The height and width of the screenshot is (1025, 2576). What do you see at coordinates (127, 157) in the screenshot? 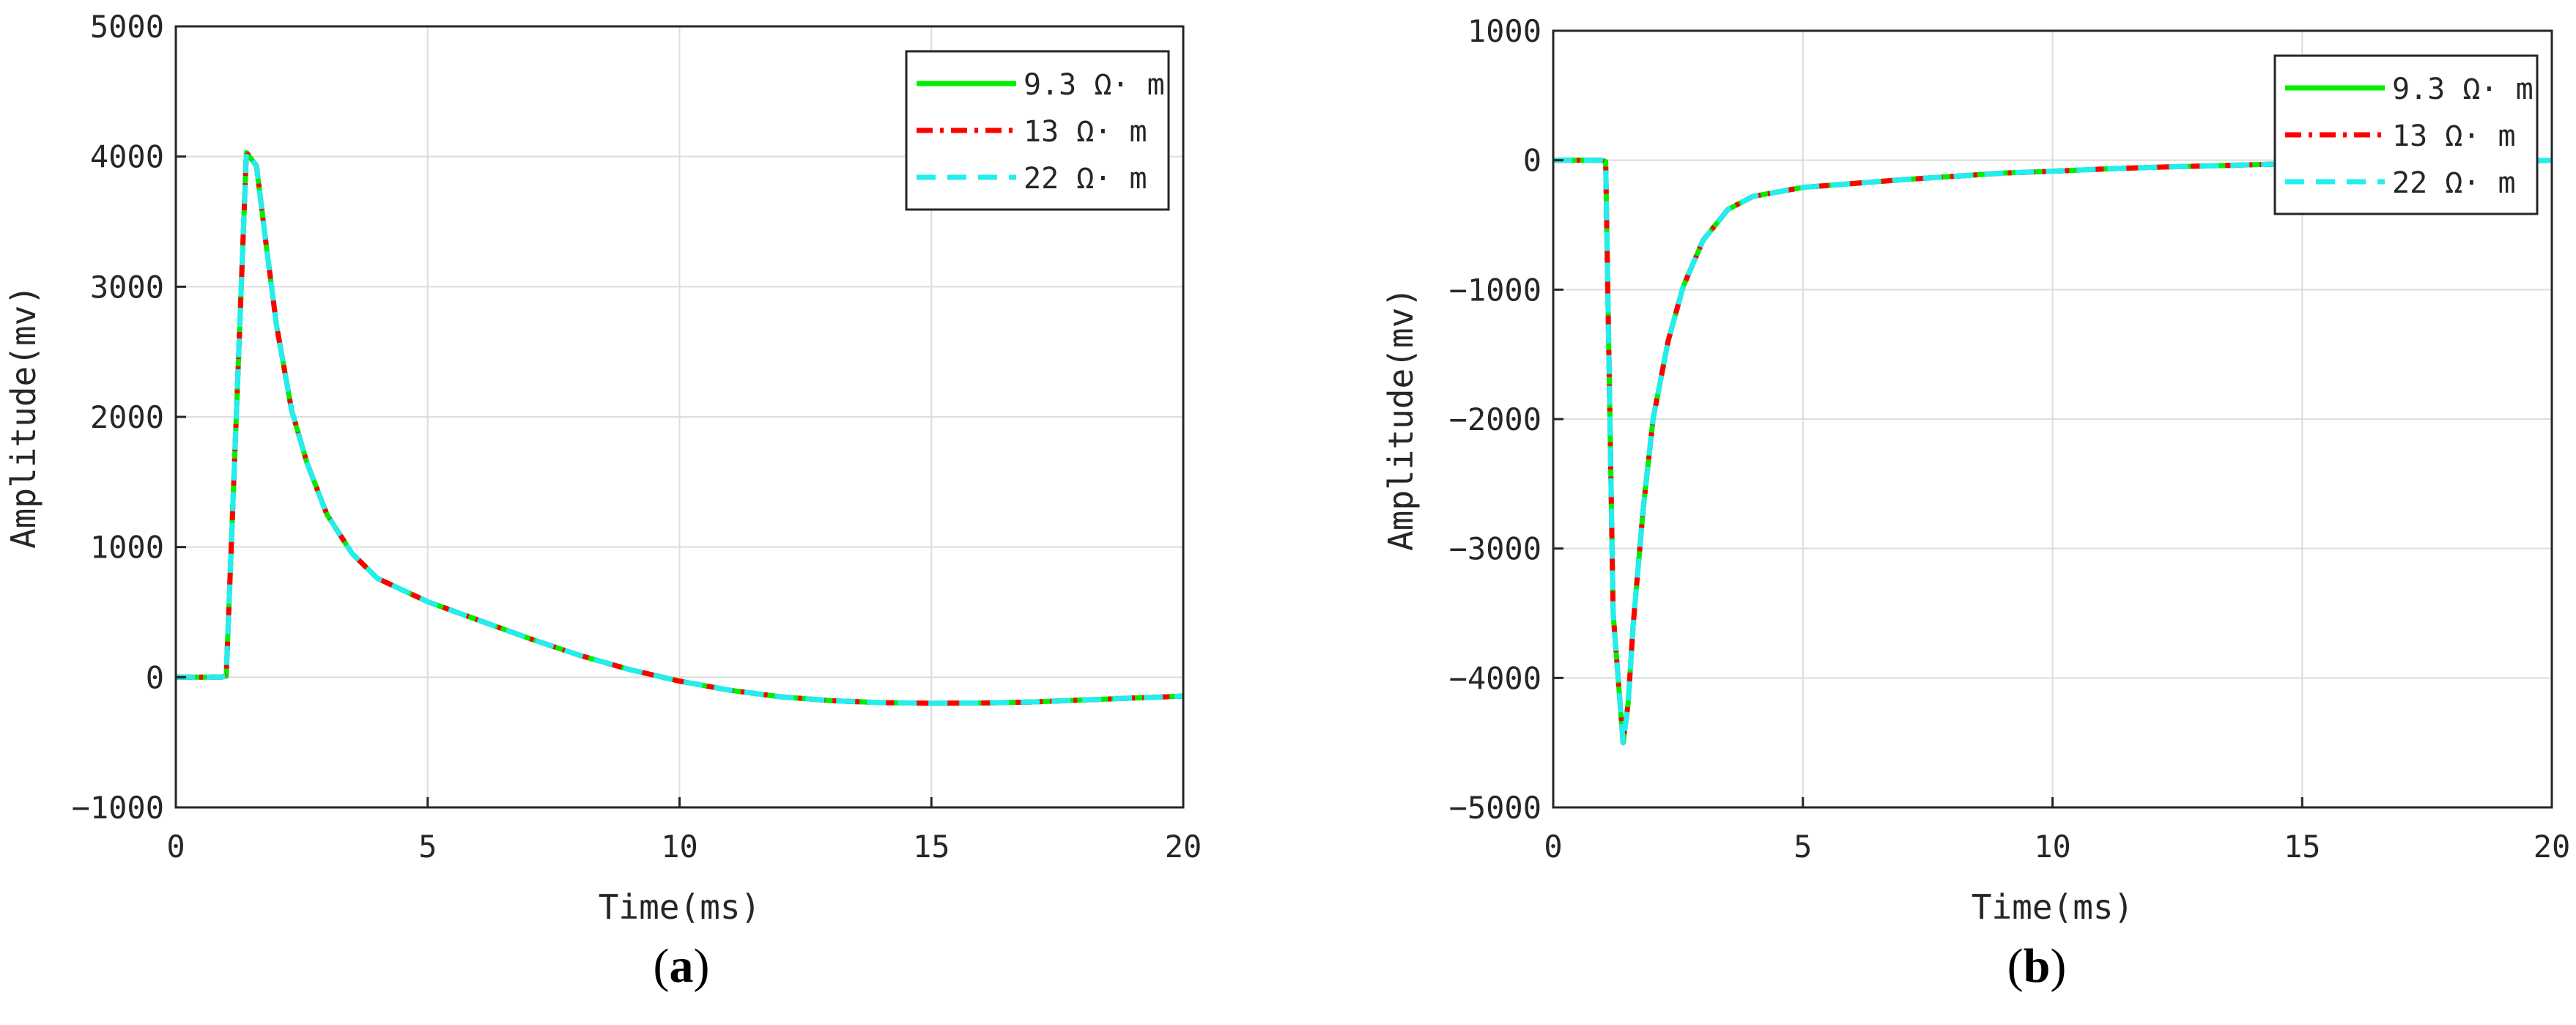
I see `y-tick-label: 4000` at bounding box center [127, 157].